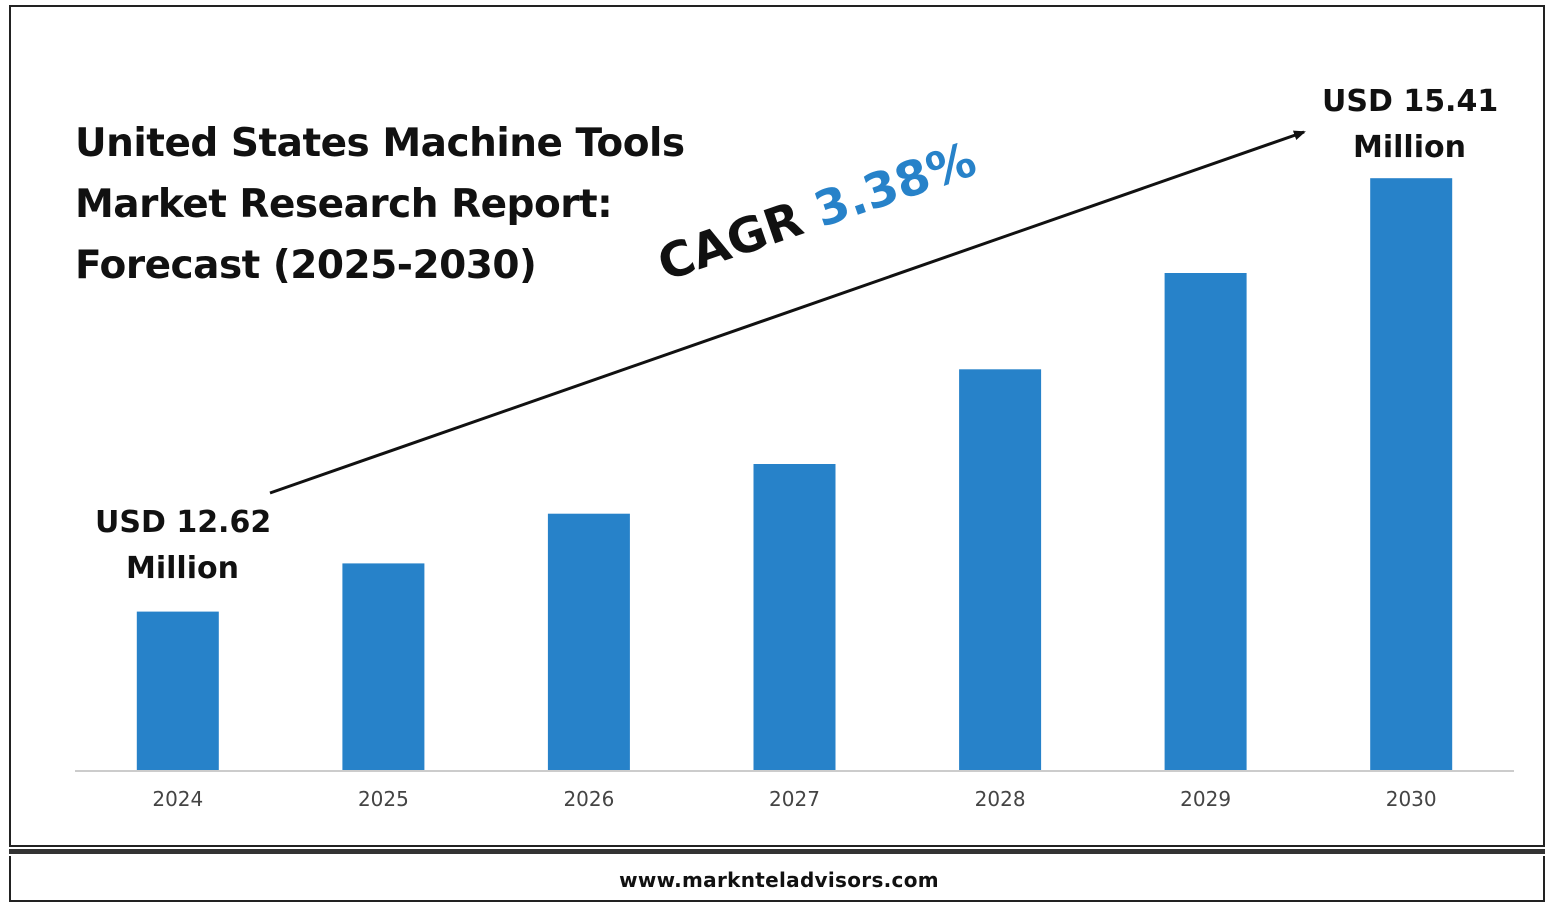 Image resolution: width=1557 pixels, height=906 pixels. I want to click on title-line-1: United States Machine Tools, so click(380, 143).